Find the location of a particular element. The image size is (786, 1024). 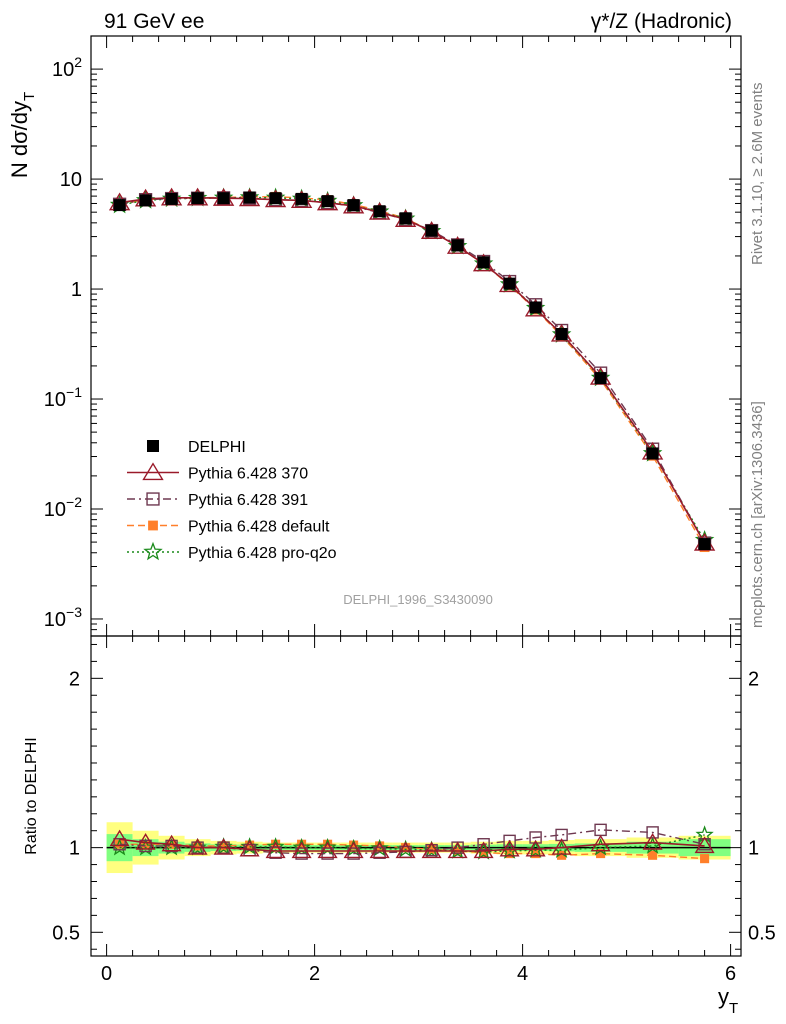

x-label-text: yT is located at coordinates (728, 1000).